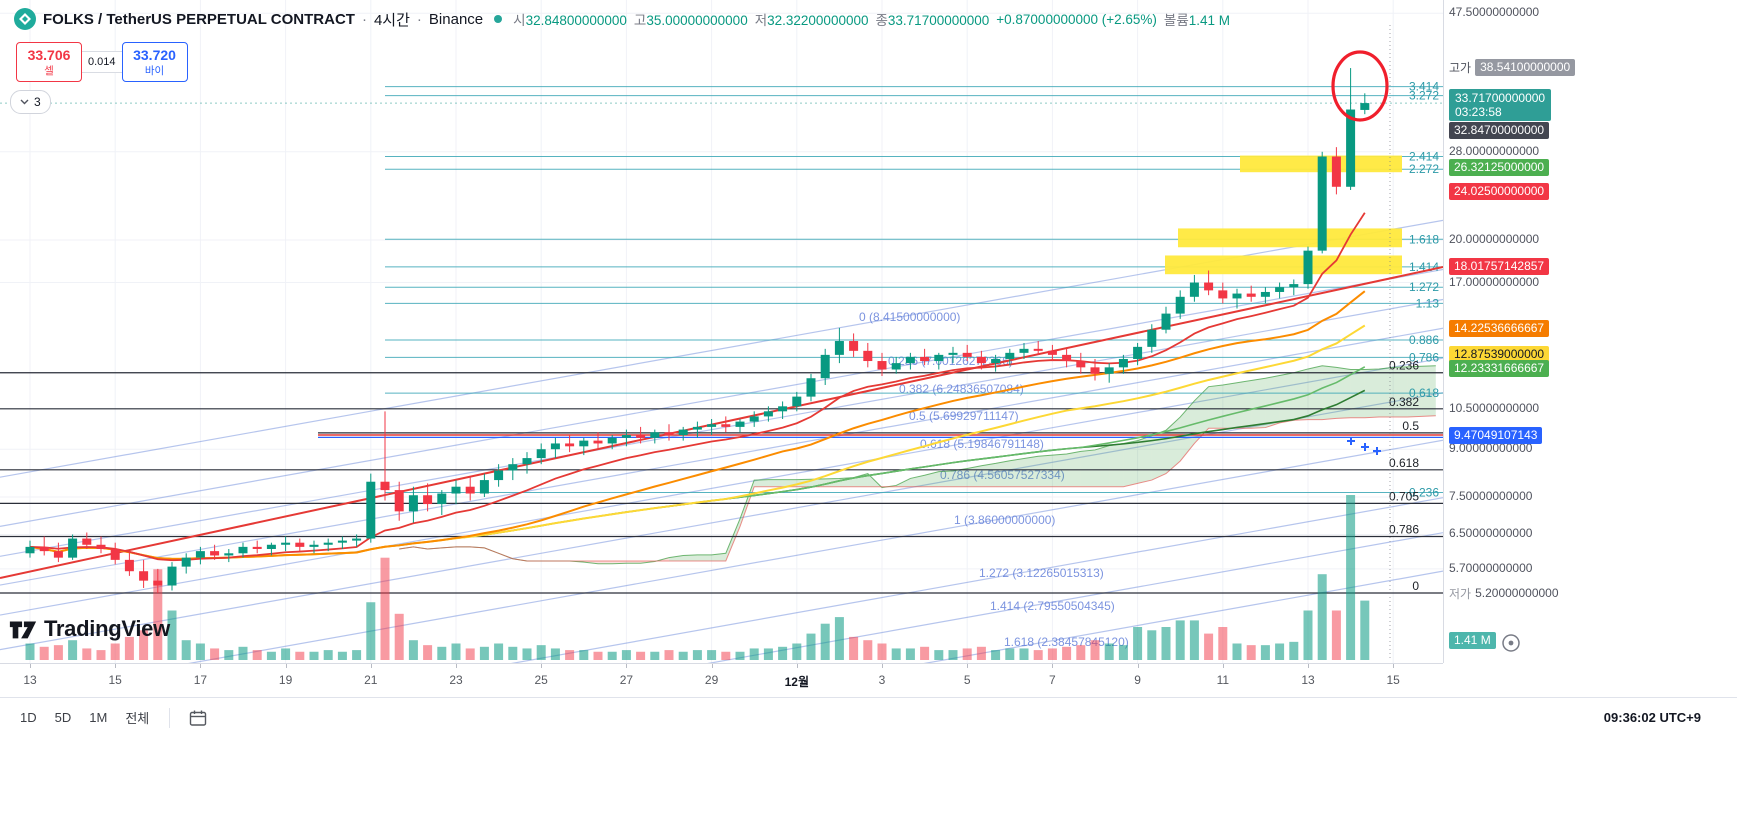 The width and height of the screenshot is (1737, 817). Describe the element at coordinates (1499, 267) in the screenshot. I see `price-label-trendline: 18.01757142857` at that location.